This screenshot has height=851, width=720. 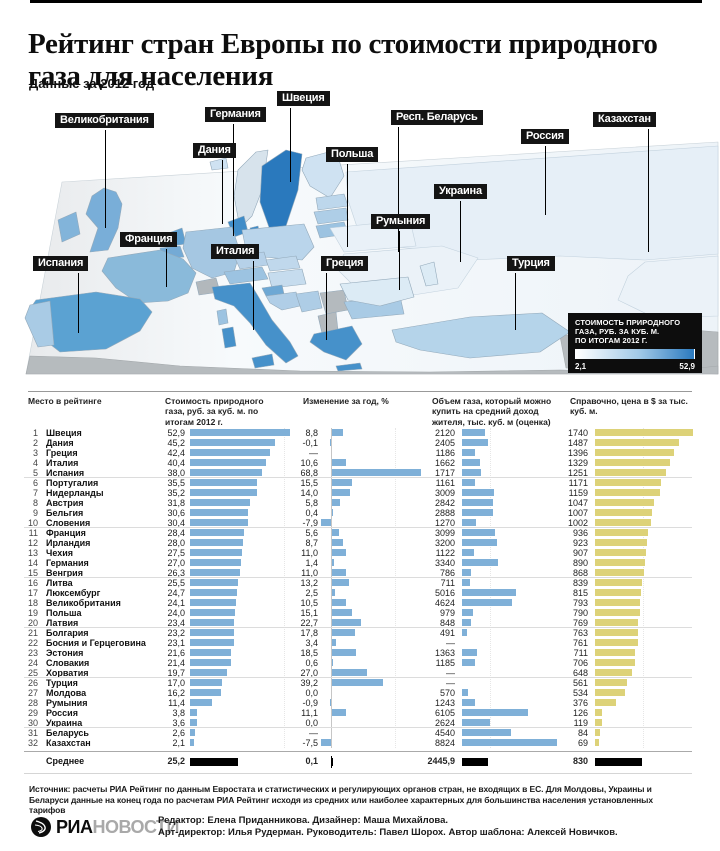 I want to click on row-country: Босния и Герцеговина, so click(x=96, y=643).